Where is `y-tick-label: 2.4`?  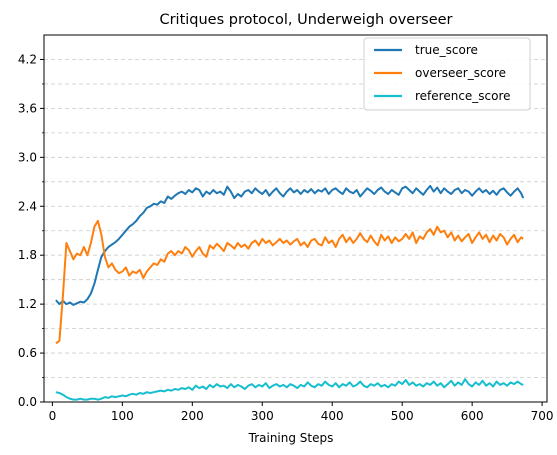 y-tick-label: 2.4 is located at coordinates (27, 206).